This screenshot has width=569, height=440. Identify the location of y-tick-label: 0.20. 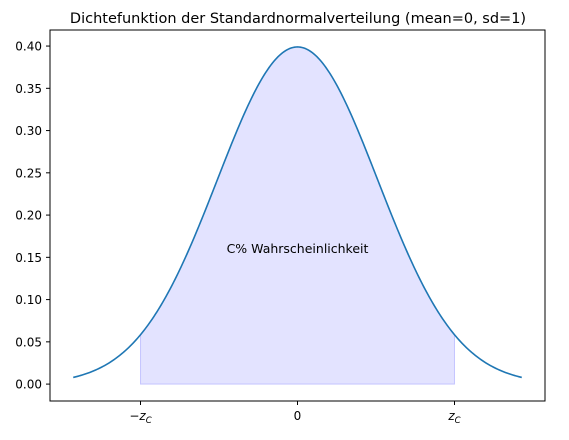
(28, 216).